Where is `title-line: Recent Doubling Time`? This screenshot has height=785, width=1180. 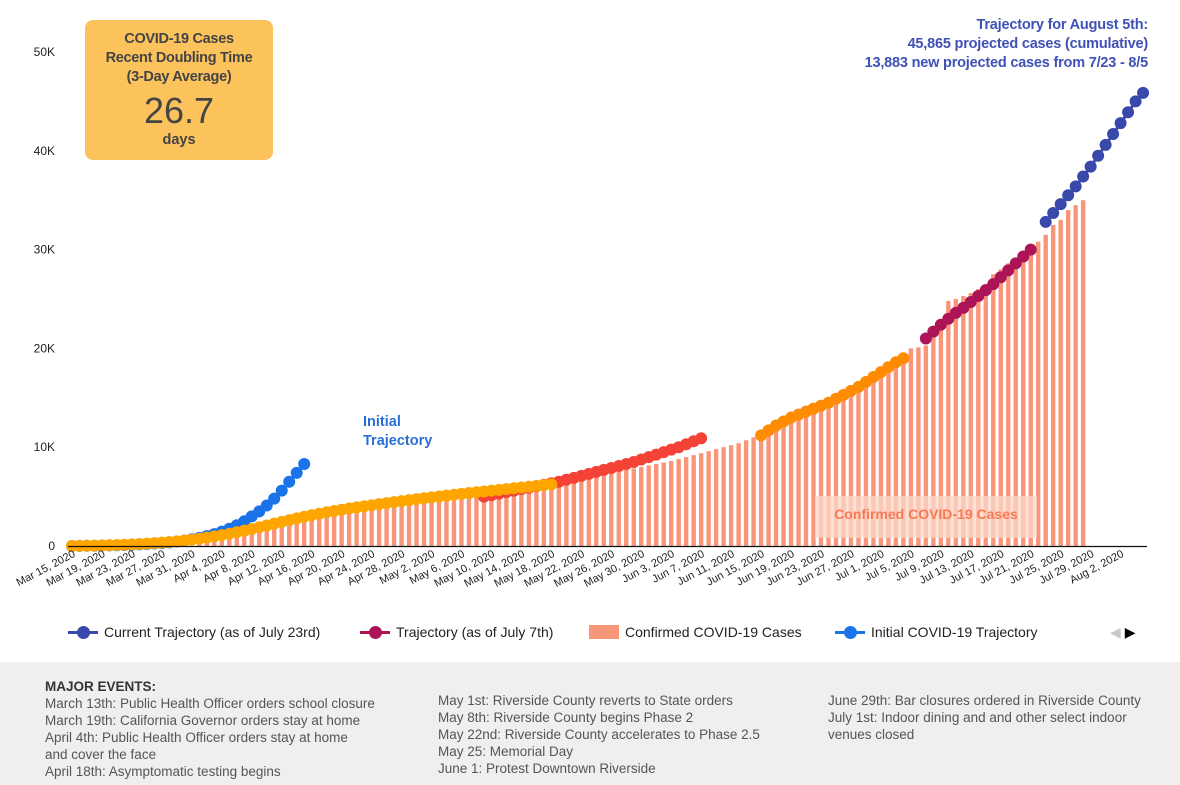
title-line: Recent Doubling Time is located at coordinates (179, 58).